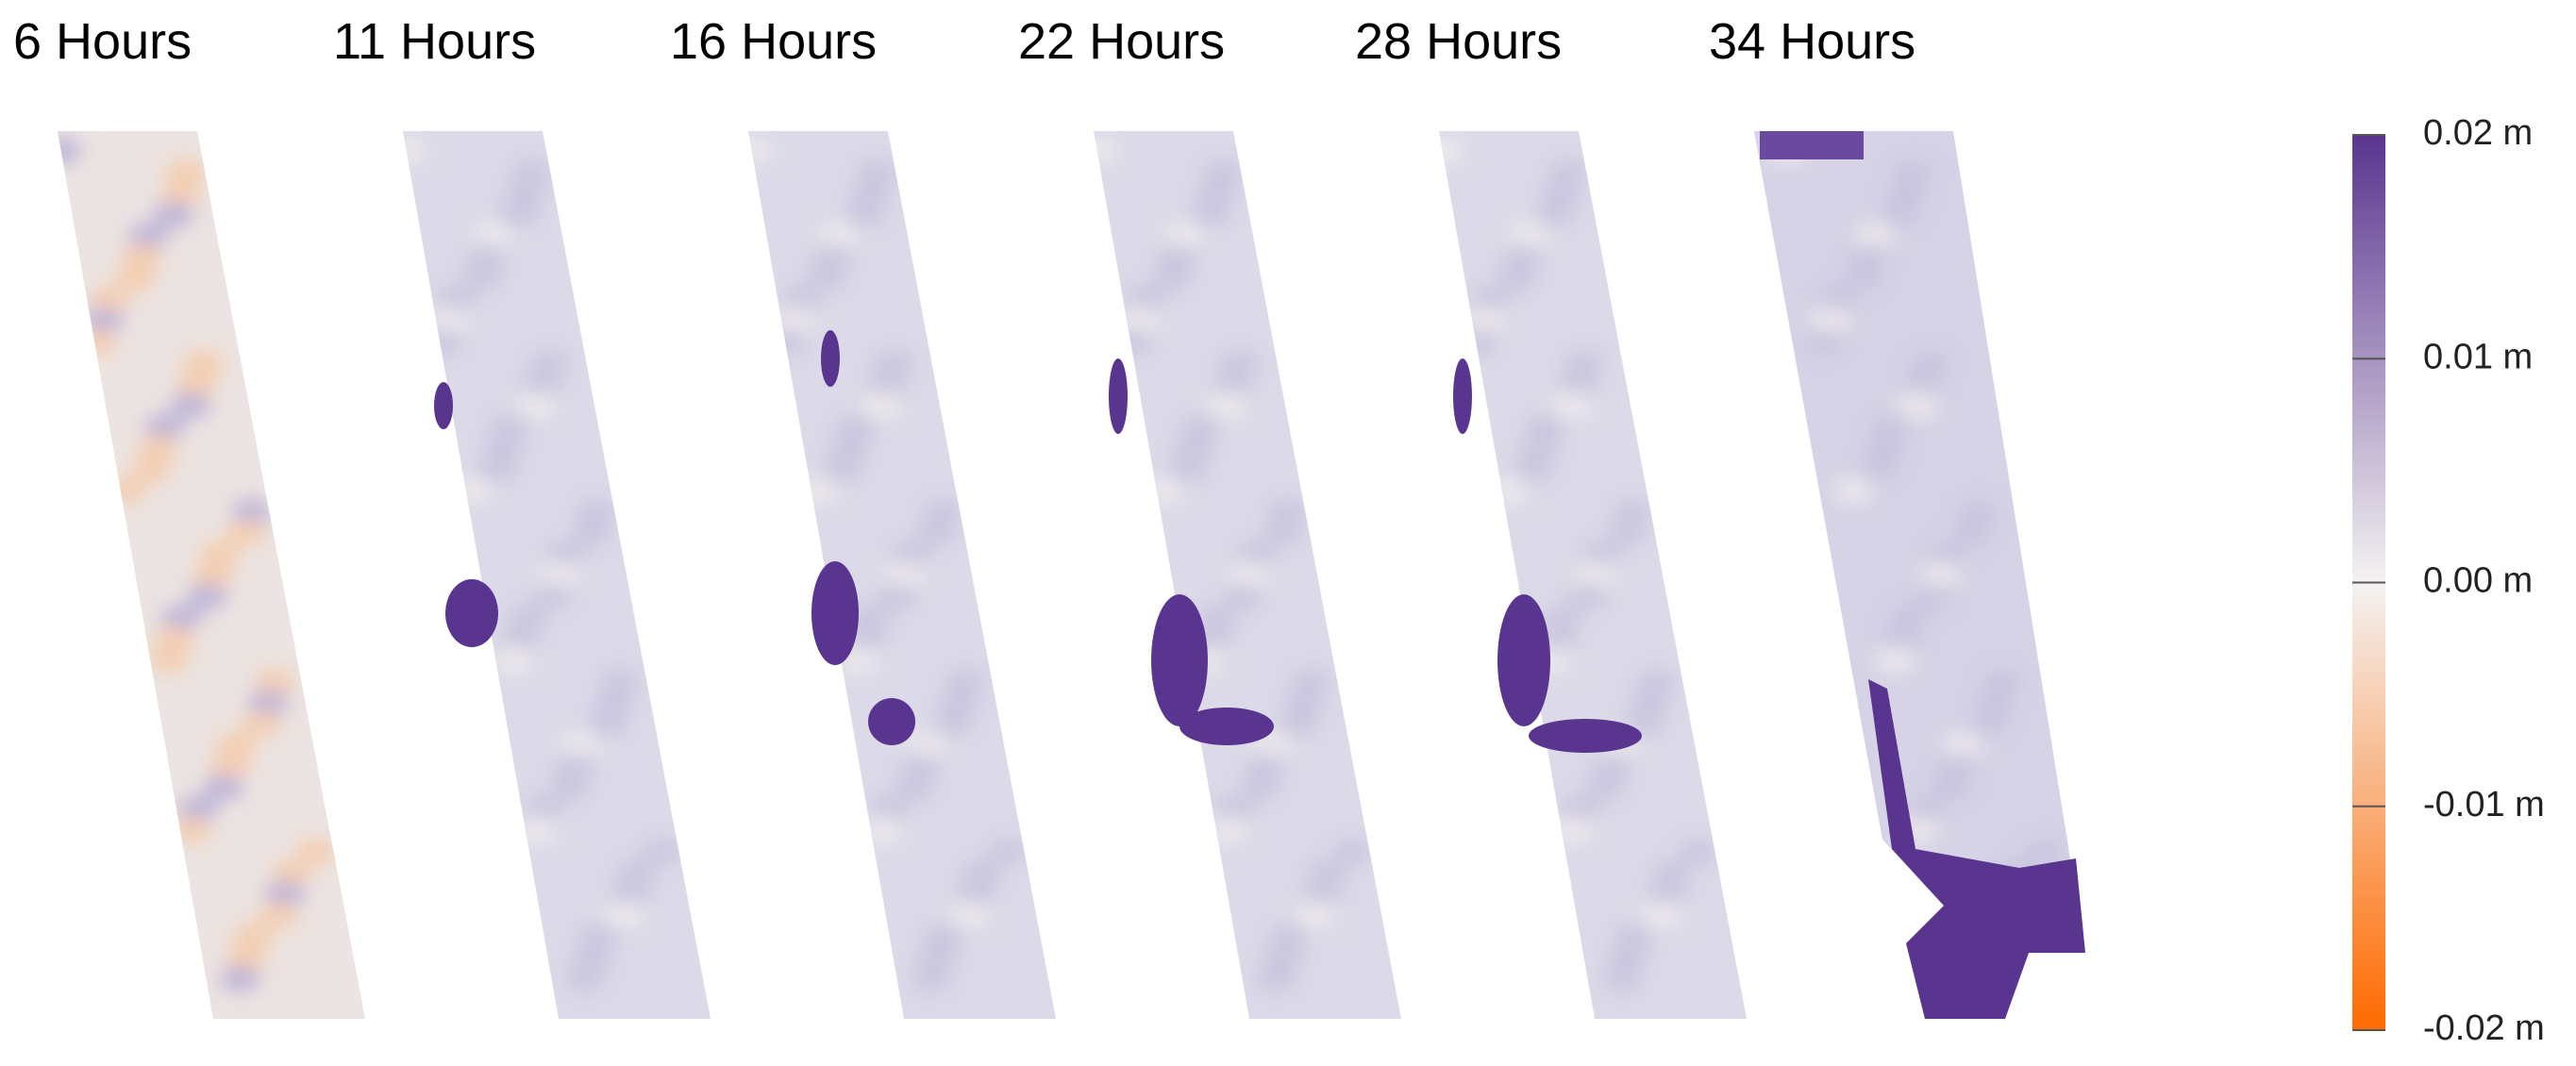  Describe the element at coordinates (2484, 1028) in the screenshot. I see `colorbar-tick-label: -0.02 m` at that location.